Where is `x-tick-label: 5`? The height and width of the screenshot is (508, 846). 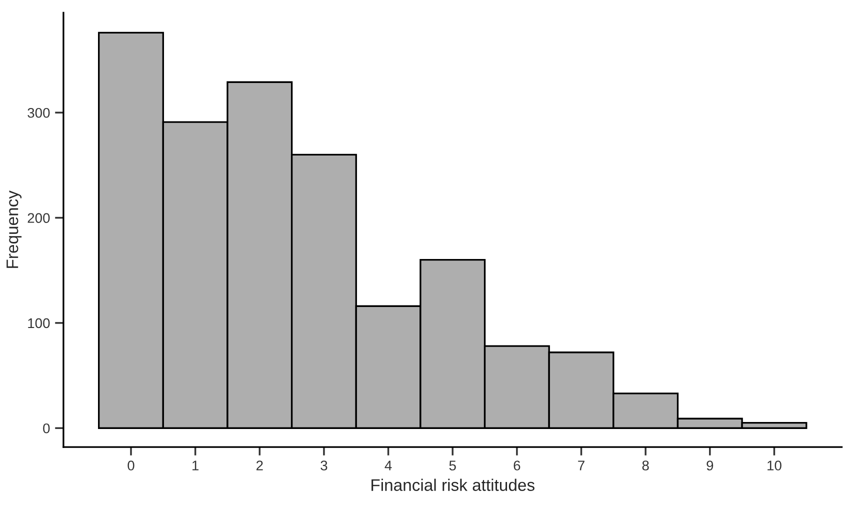
x-tick-label: 5 is located at coordinates (452, 465).